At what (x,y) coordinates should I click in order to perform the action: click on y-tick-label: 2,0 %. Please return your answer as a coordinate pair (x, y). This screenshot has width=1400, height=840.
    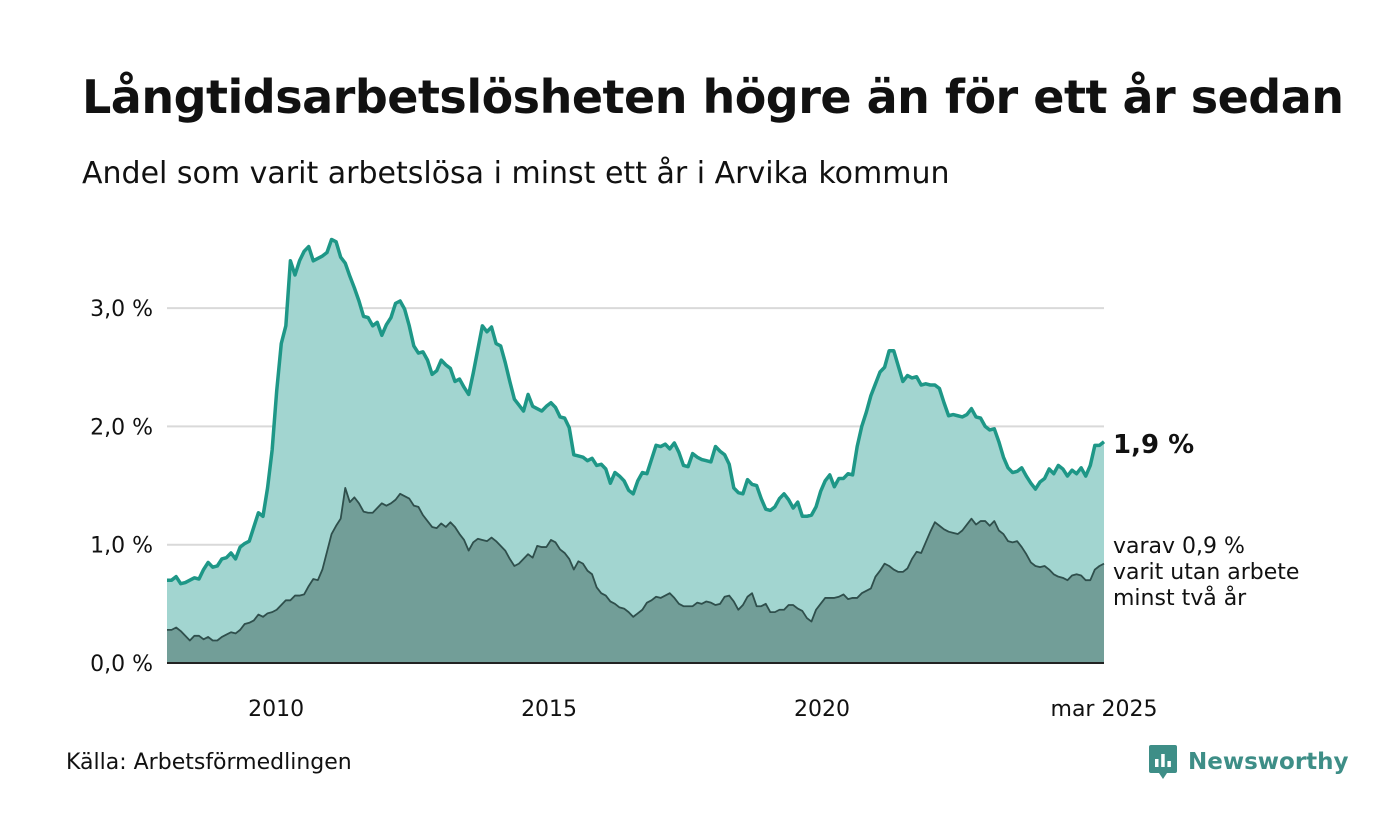
    Looking at the image, I should click on (121, 427).